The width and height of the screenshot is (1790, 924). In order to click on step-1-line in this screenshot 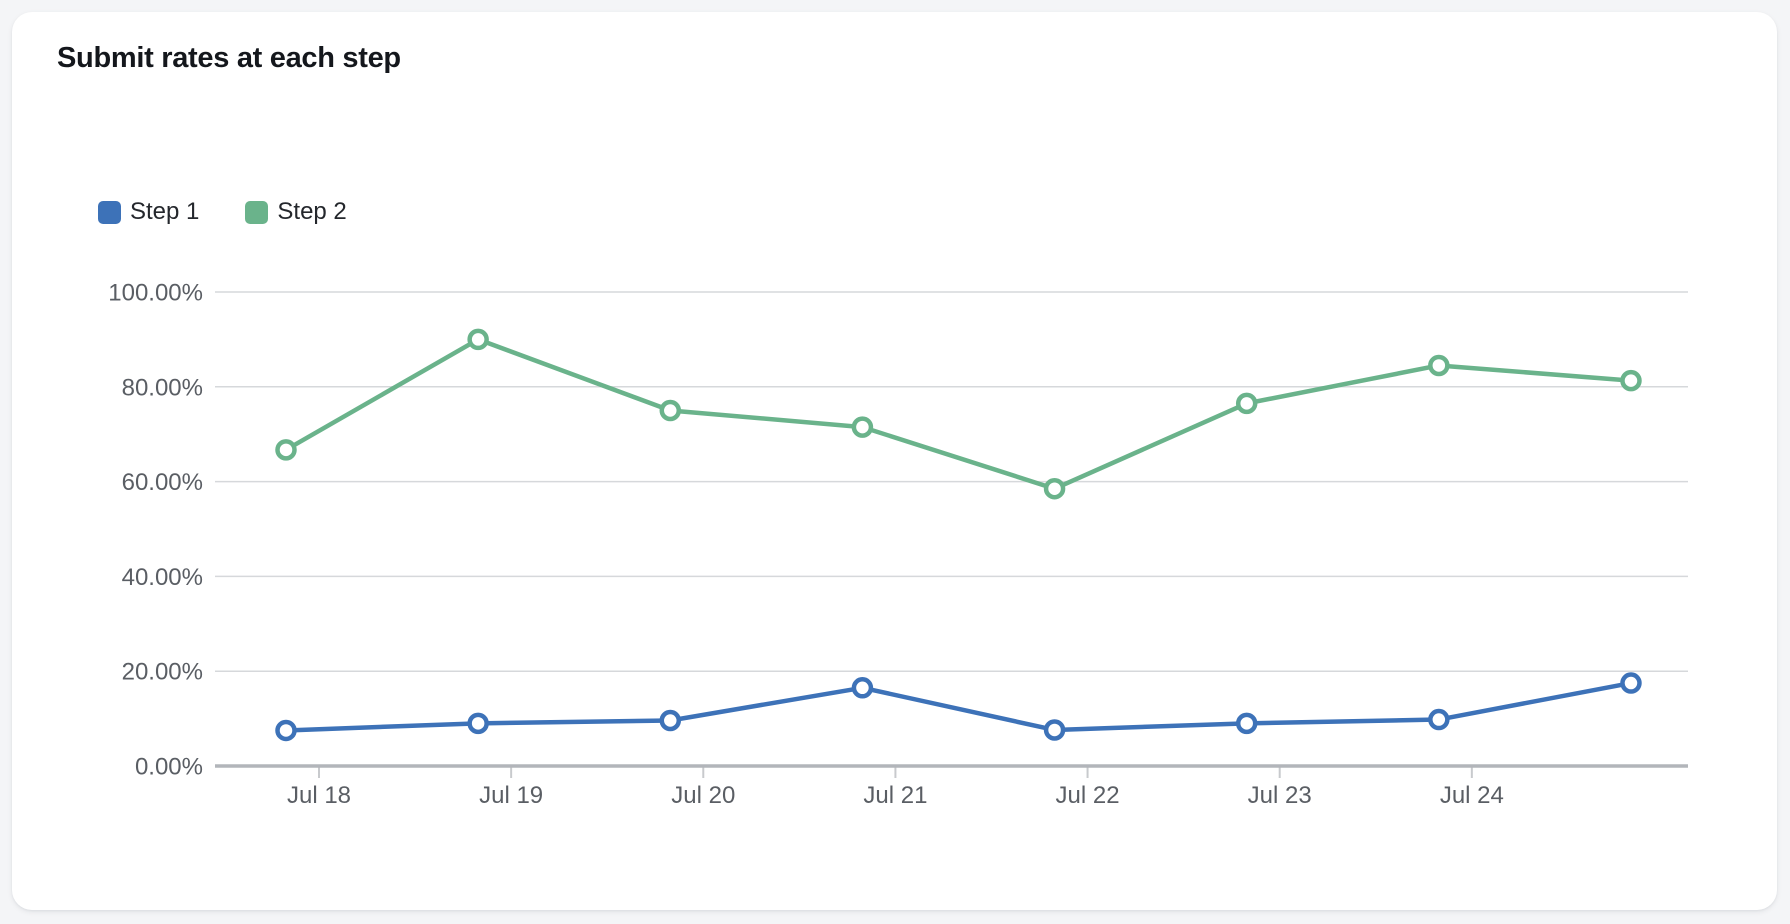, I will do `click(958, 706)`.